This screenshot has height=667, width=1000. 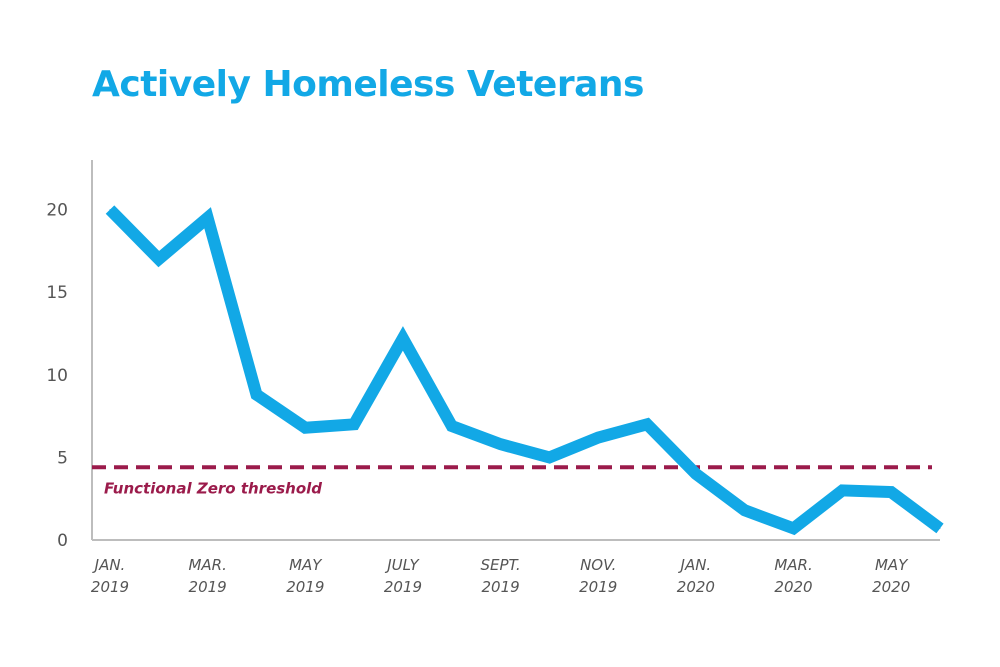 I want to click on y-tick-label: 5, so click(x=62, y=458).